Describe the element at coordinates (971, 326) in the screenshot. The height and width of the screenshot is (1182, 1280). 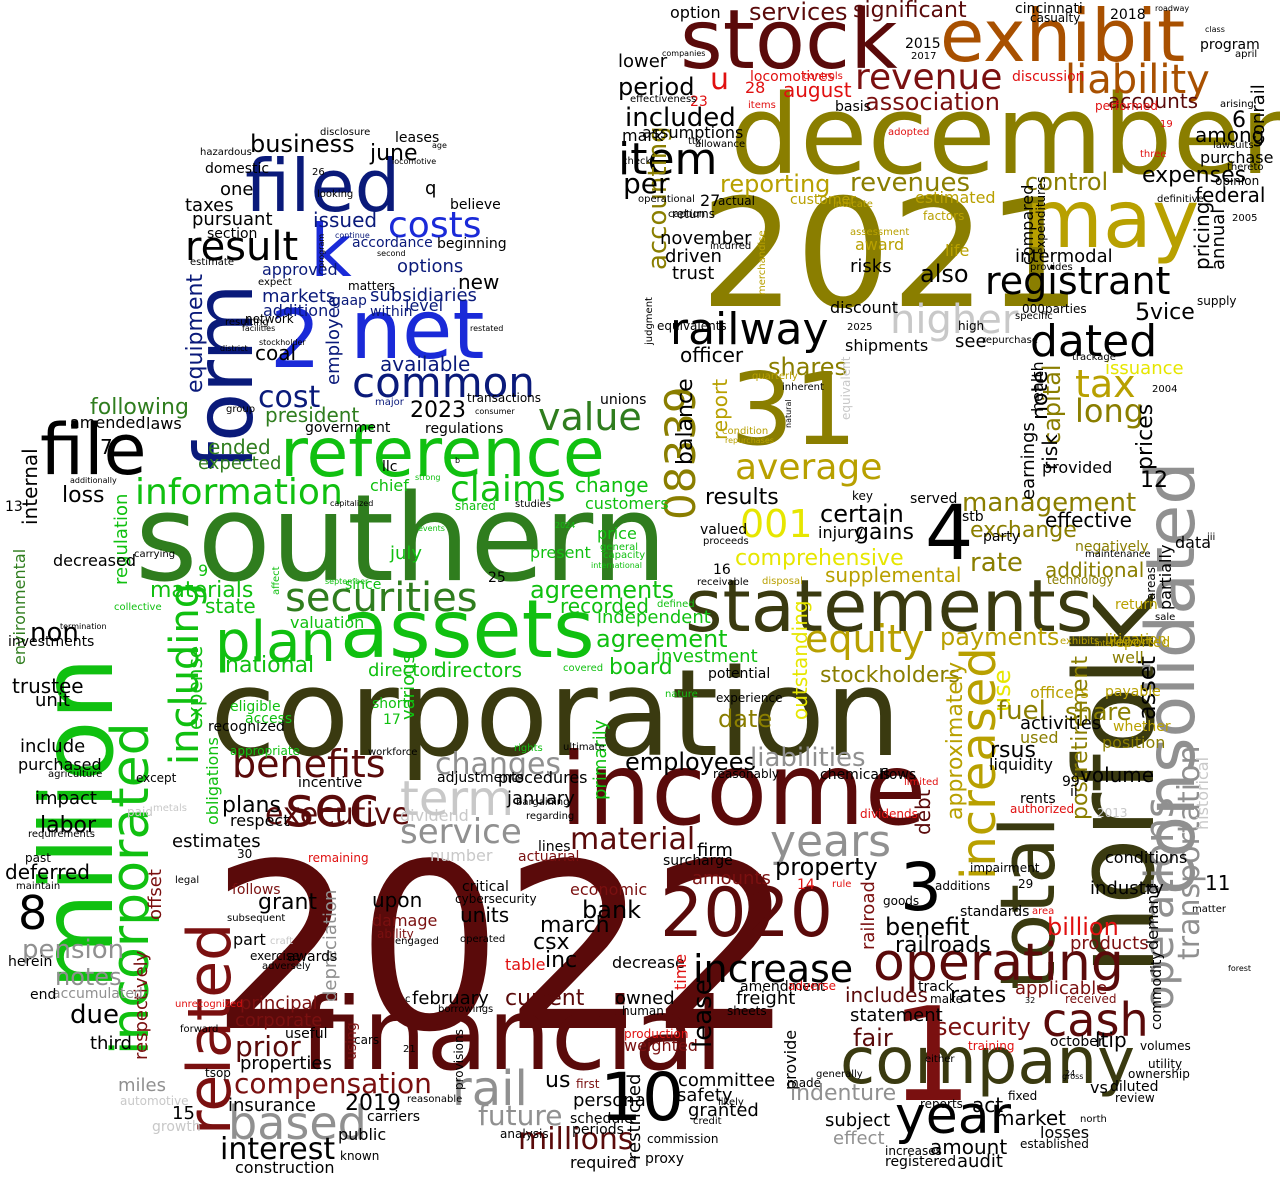
I see `word-high: high` at that location.